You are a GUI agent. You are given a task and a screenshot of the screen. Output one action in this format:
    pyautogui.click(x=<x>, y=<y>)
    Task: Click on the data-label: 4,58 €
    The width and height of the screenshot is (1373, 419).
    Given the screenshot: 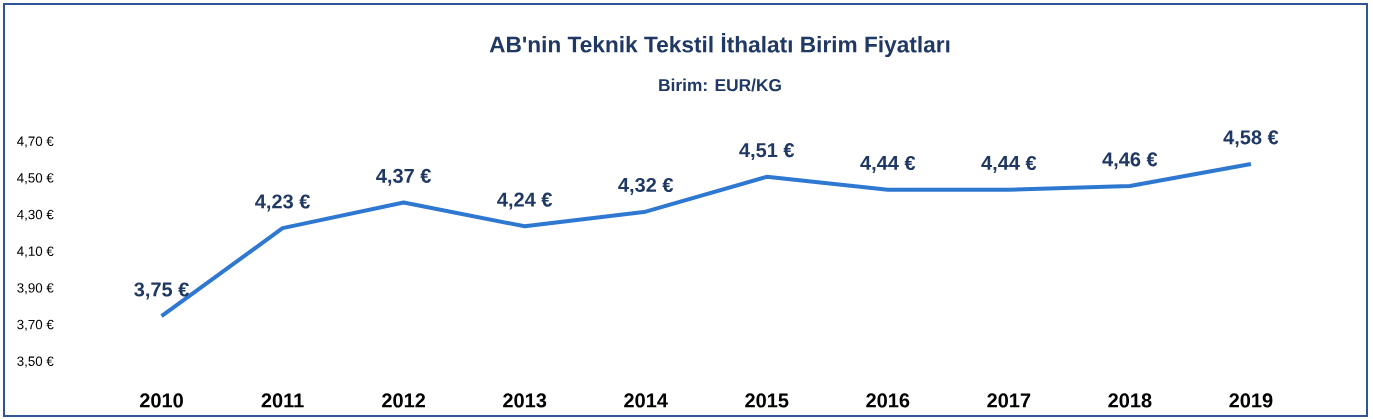 What is the action you would take?
    pyautogui.click(x=1251, y=139)
    